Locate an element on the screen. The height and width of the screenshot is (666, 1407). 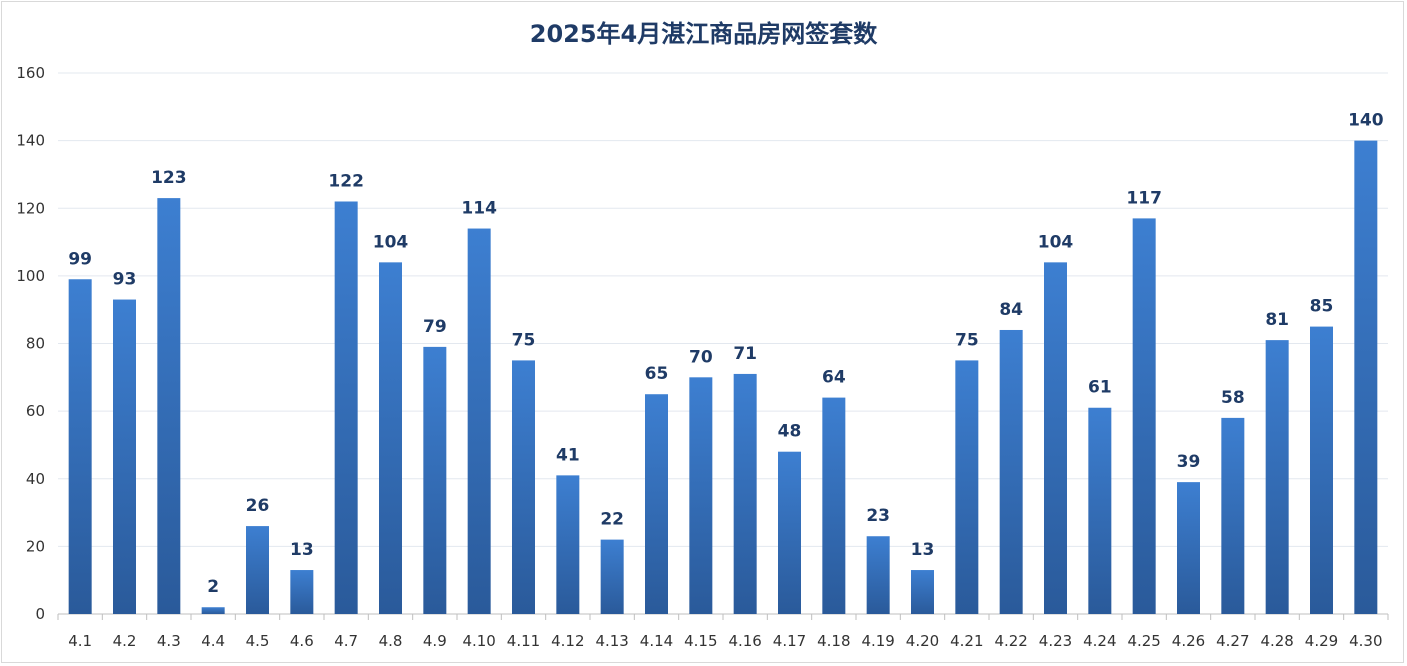
y-tick-label: 80 is located at coordinates (35, 344).